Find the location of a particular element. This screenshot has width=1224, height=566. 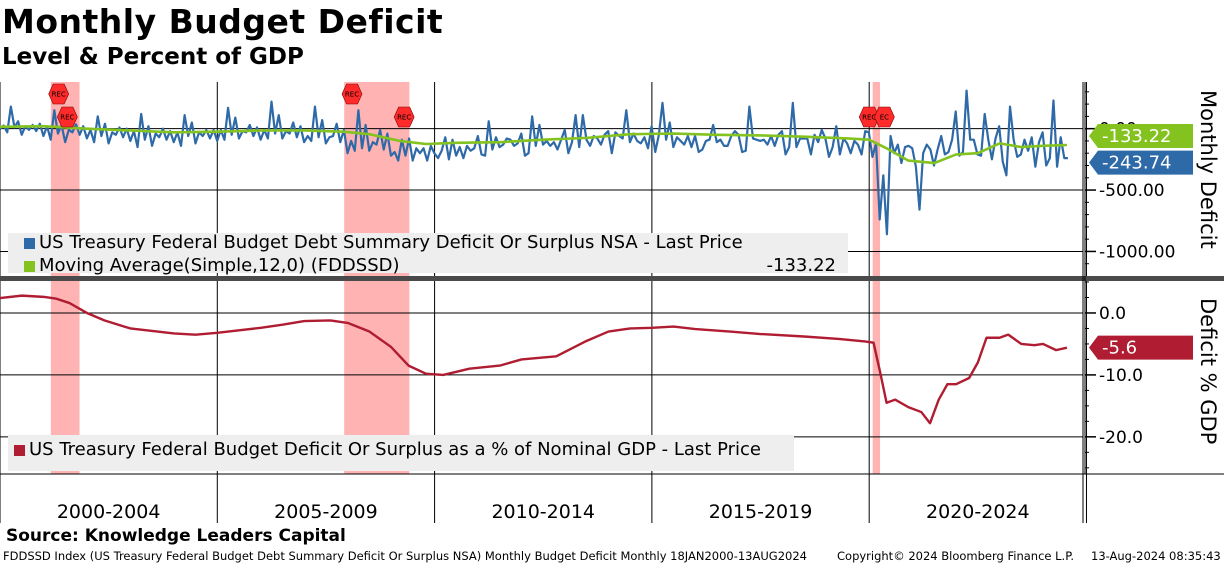

chart-subtitle: Level & Percent of GDP is located at coordinates (153, 57).